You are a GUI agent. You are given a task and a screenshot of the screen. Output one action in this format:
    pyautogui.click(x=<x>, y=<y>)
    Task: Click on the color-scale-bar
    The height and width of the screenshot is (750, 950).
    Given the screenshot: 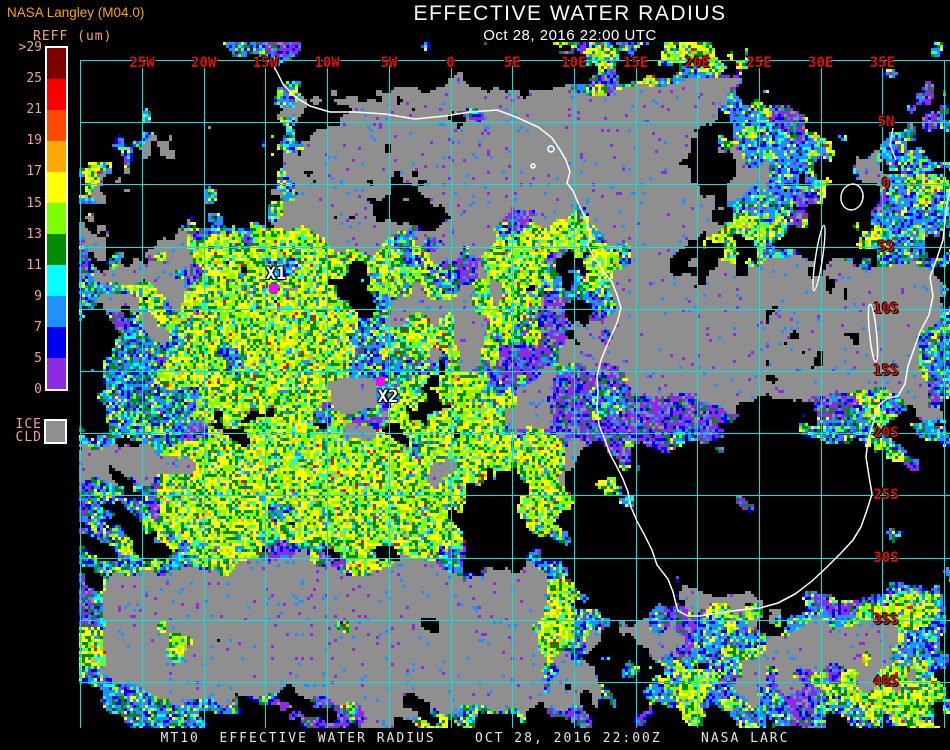 What is the action you would take?
    pyautogui.click(x=56, y=218)
    